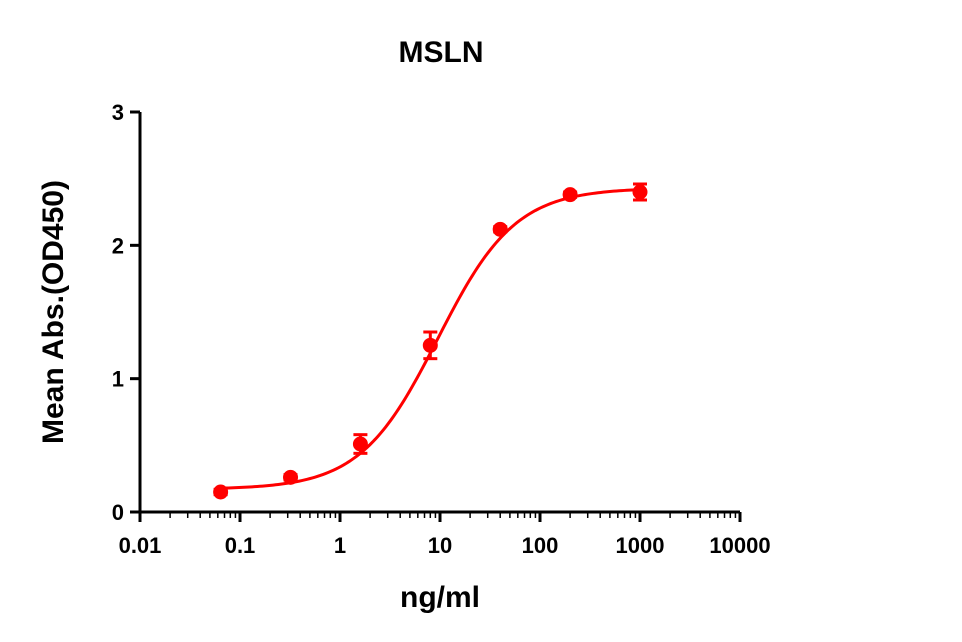 Image resolution: width=962 pixels, height=642 pixels. Describe the element at coordinates (340, 545) in the screenshot. I see `x-tick-label: 1` at that location.